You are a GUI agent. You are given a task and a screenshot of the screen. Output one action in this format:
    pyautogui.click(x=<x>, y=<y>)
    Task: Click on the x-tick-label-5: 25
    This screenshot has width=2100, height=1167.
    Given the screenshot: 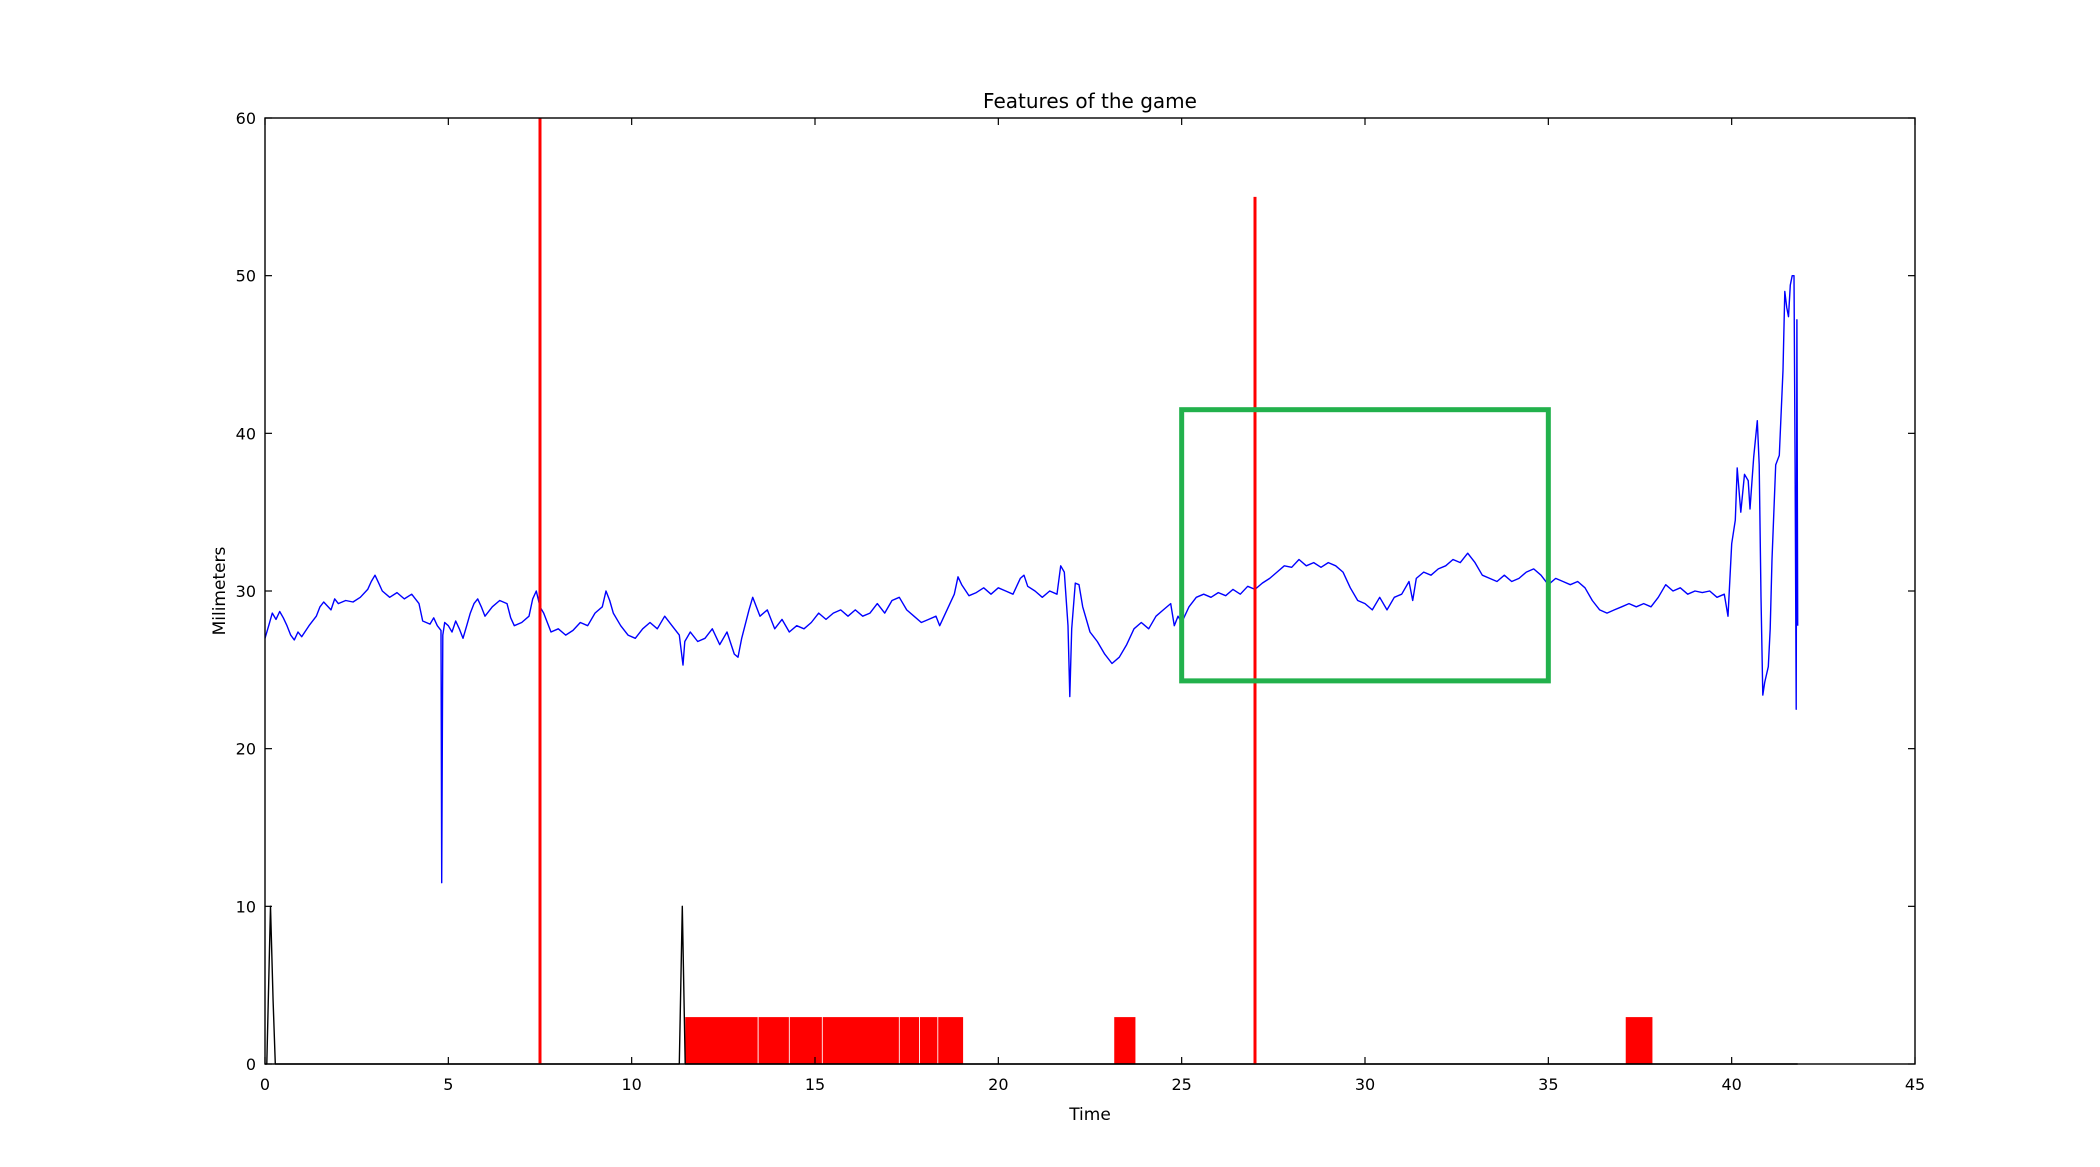 What is the action you would take?
    pyautogui.click(x=1181, y=1084)
    